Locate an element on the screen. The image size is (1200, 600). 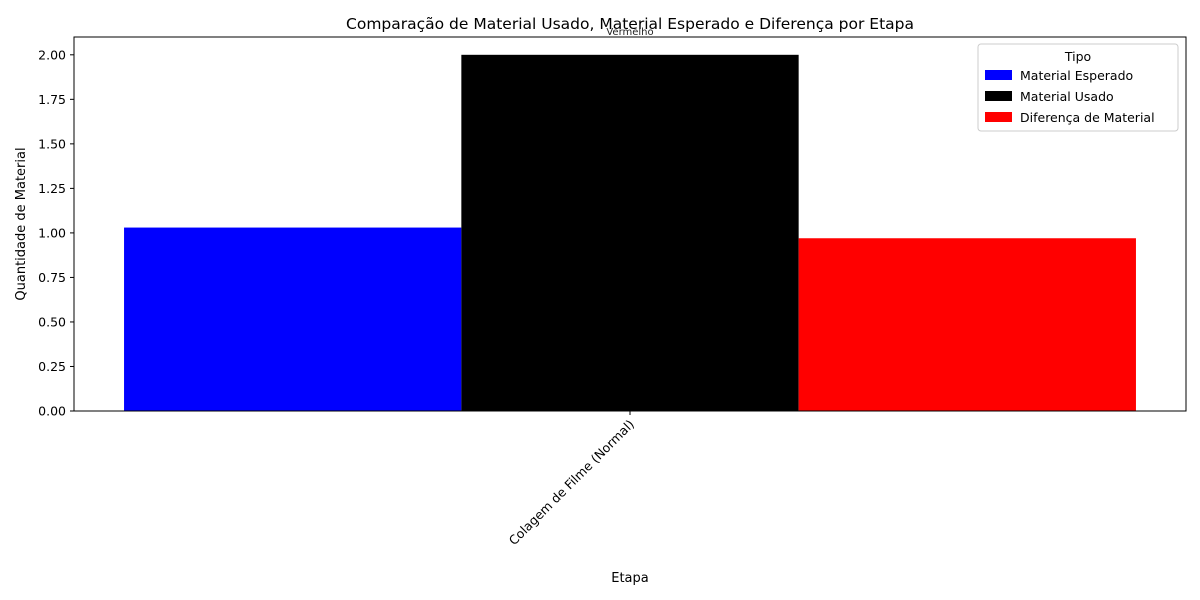
y-tick-label: 0.25 is located at coordinates (52, 366).